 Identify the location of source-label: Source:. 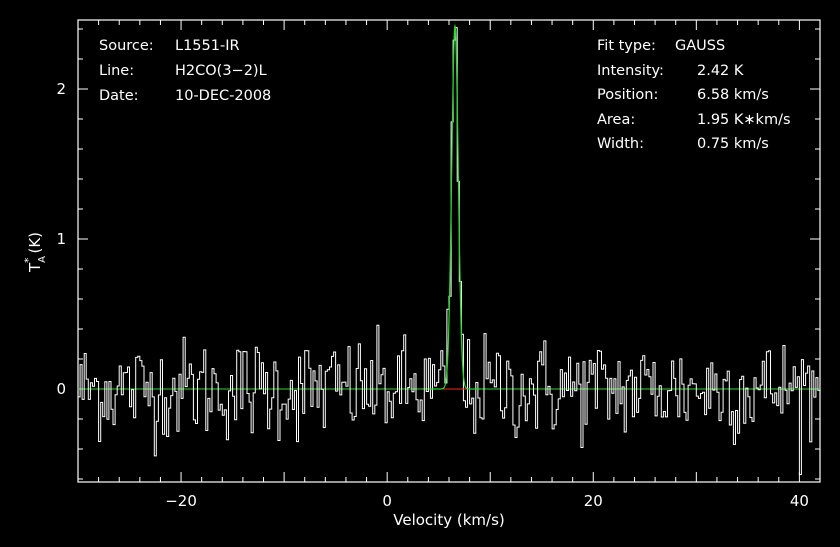
(126, 46).